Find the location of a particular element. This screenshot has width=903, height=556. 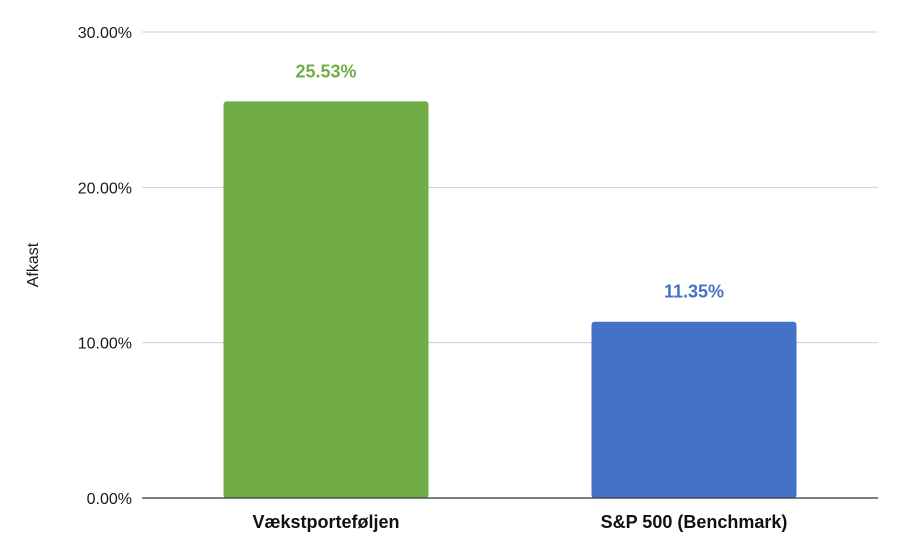

x-category-label: Vækstporteføljen is located at coordinates (325, 522).